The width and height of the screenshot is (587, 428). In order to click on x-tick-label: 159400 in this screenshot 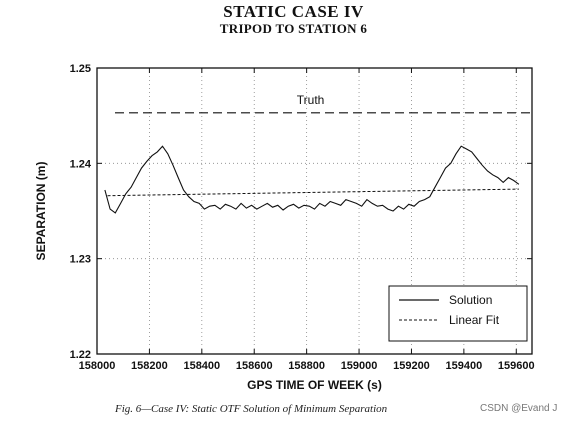, I will do `click(464, 366)`.